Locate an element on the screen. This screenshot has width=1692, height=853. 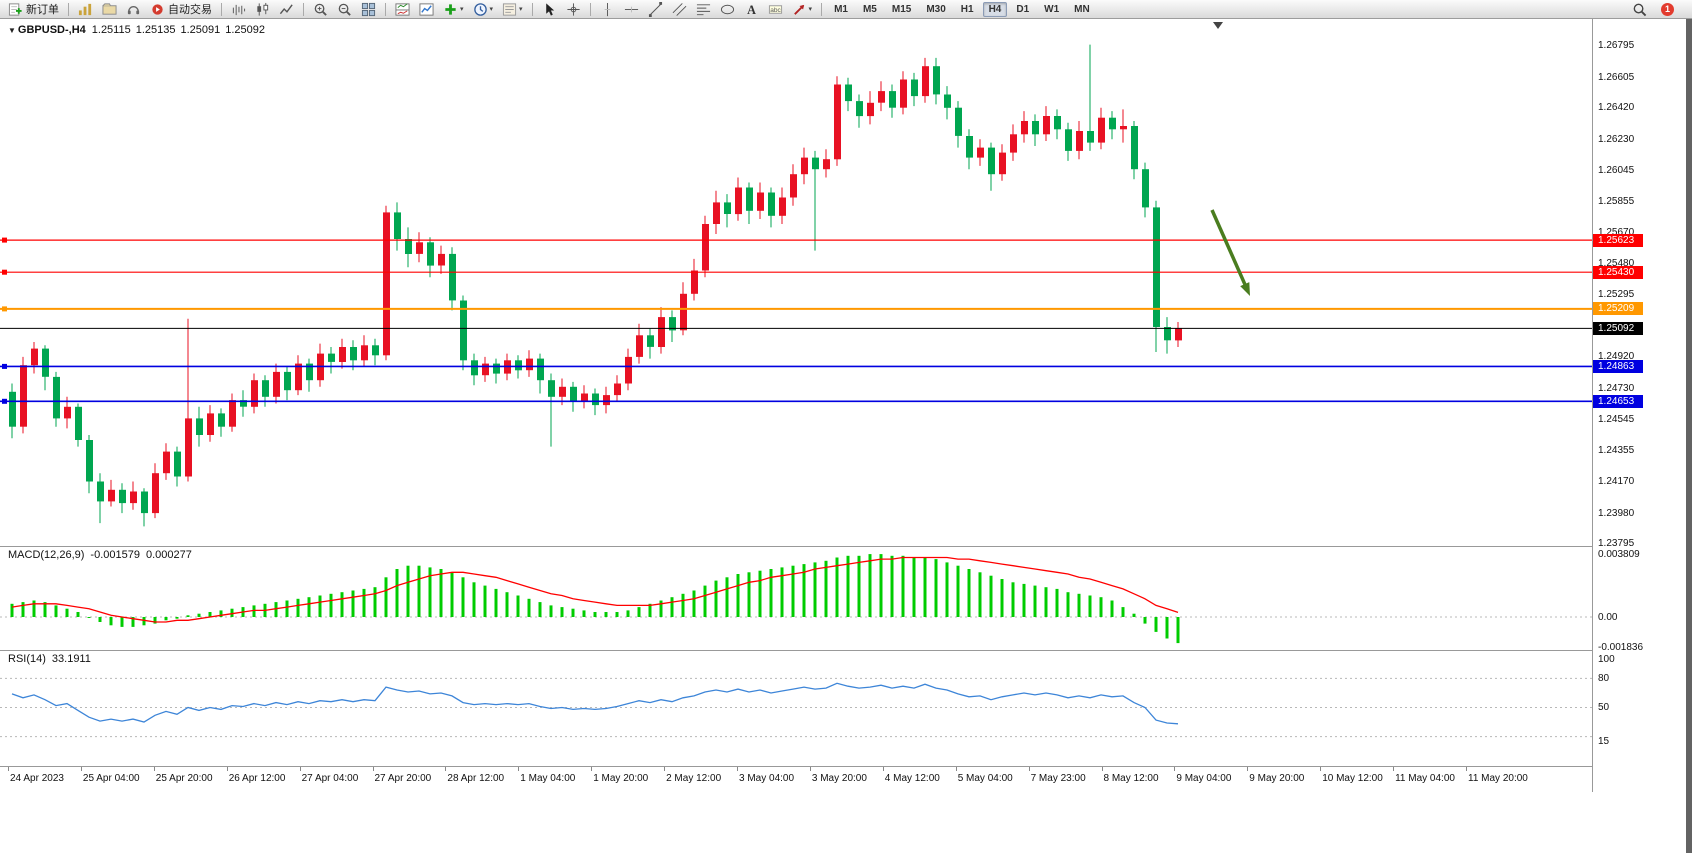
charts-menu-button is located at coordinates (85, 9).